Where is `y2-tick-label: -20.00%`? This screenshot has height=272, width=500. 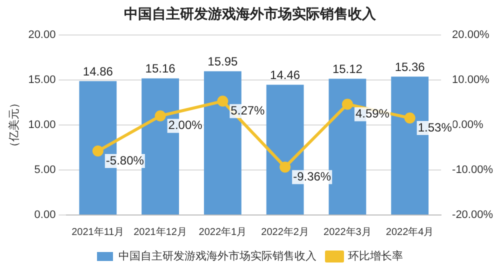 y2-tick-label: -20.00% is located at coordinates (473, 215).